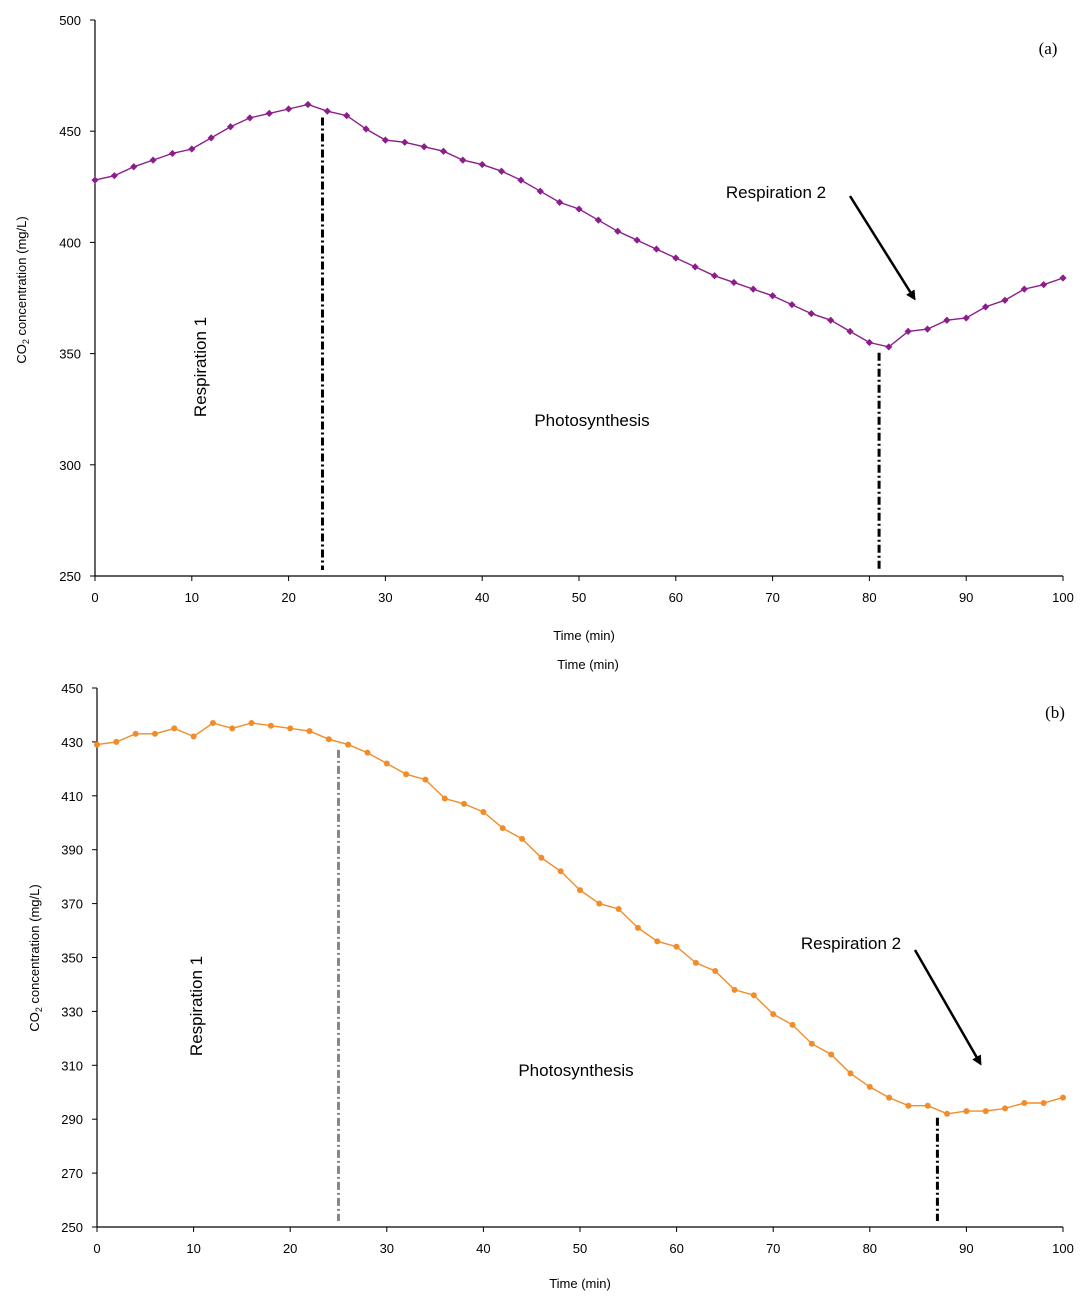 The height and width of the screenshot is (1299, 1081). I want to click on panel-b-y-tick-label: 390, so click(72, 850).